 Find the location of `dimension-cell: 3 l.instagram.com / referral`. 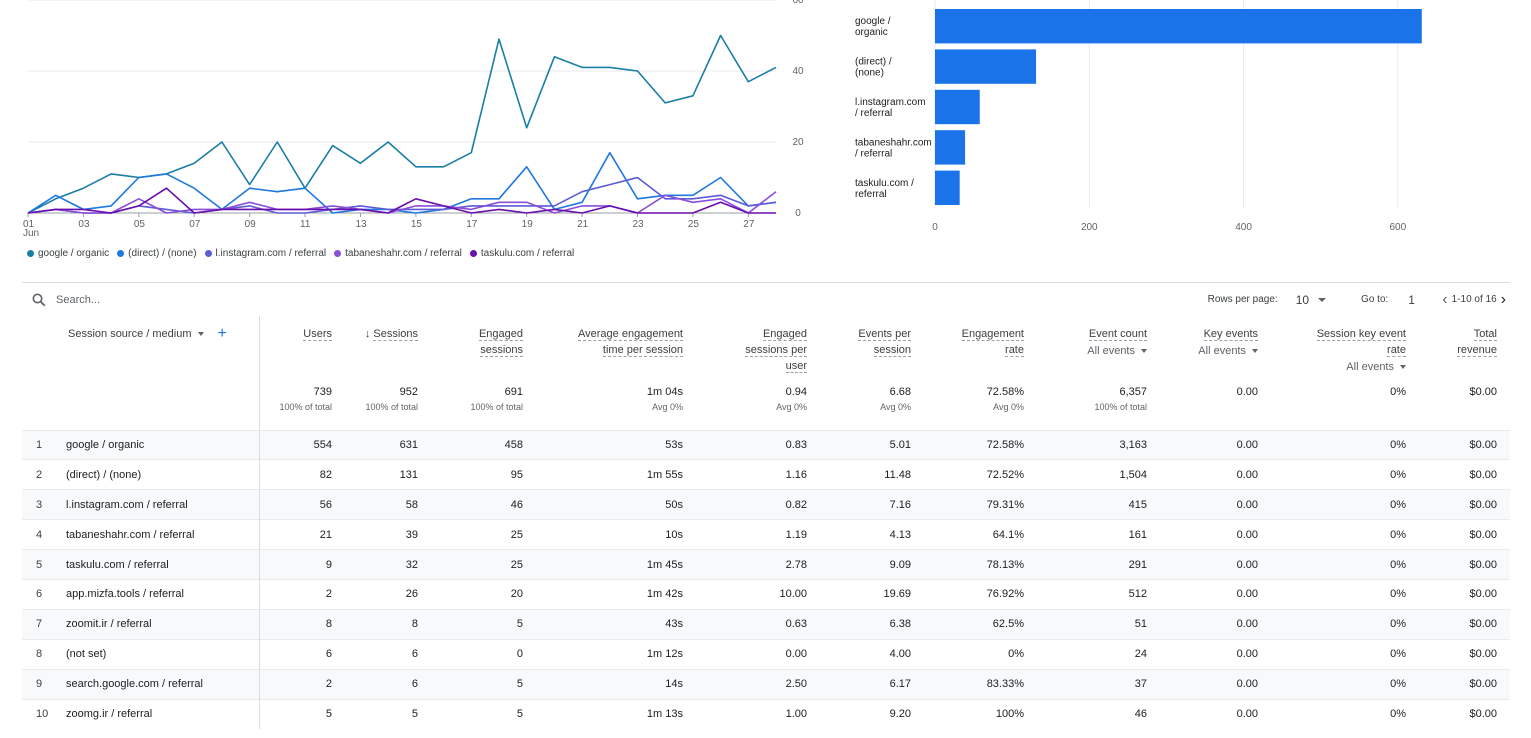

dimension-cell: 3 l.instagram.com / referral is located at coordinates (141, 504).